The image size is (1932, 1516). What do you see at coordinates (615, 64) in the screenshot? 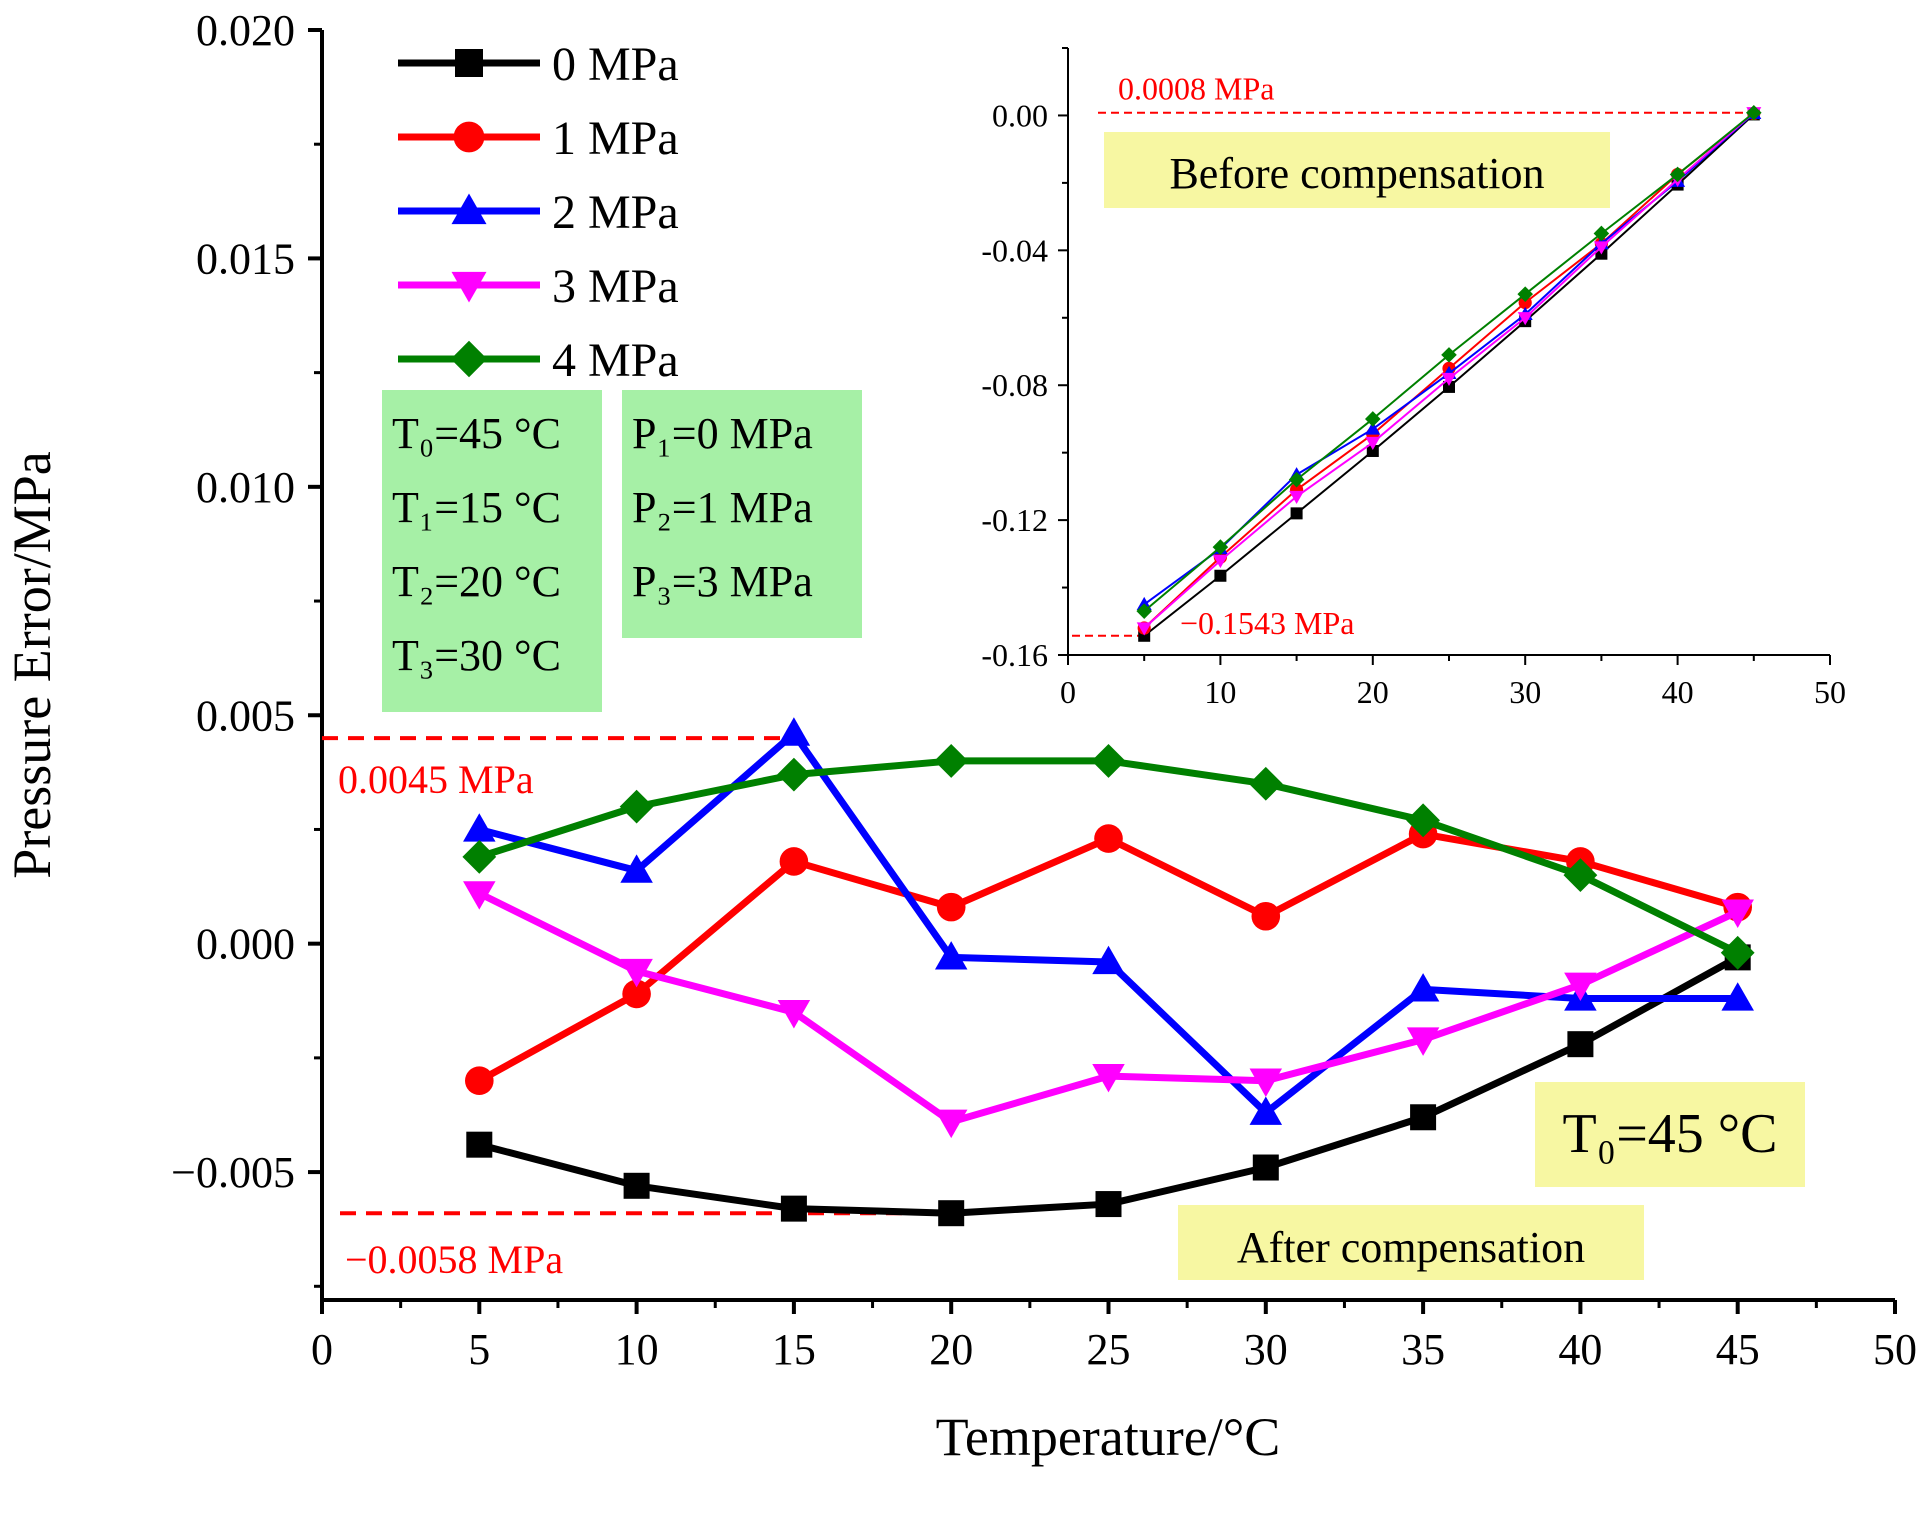
I see `legend-label: 0 MPa` at bounding box center [615, 64].